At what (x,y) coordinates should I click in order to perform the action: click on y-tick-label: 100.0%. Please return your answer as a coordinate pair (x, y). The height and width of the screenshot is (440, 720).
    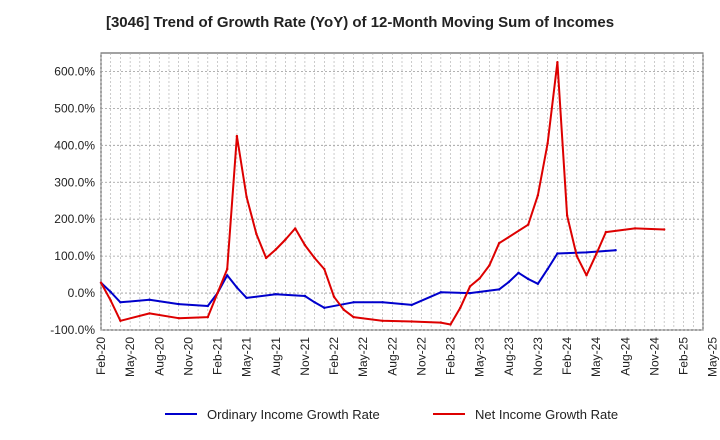
    Looking at the image, I should click on (74, 256).